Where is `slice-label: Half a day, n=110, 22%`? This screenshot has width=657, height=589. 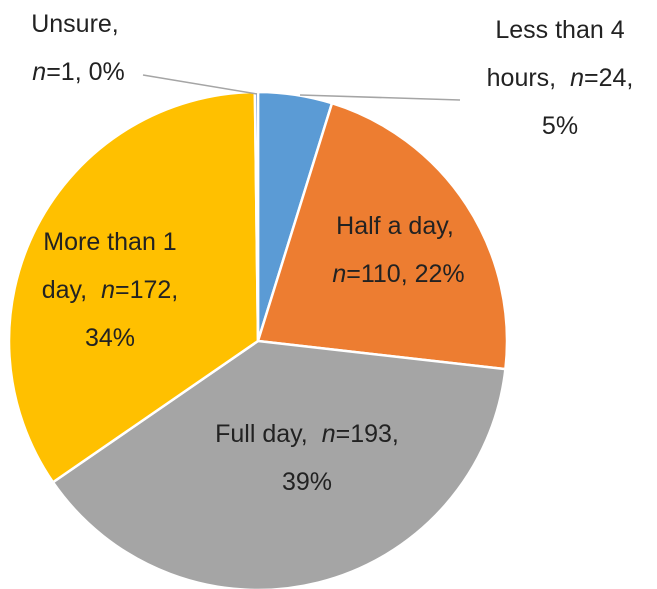
slice-label: Half a day, n=110, 22% is located at coordinates (395, 250).